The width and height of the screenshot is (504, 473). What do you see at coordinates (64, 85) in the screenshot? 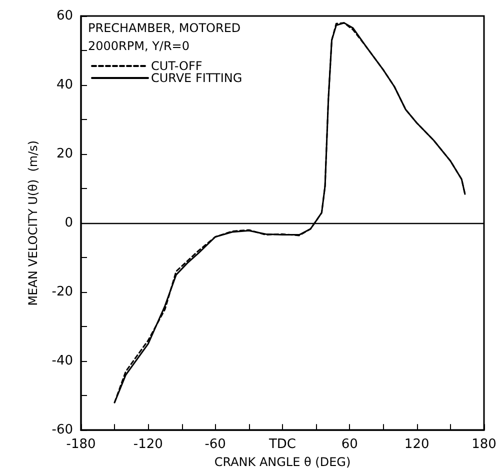
I see `y-tick-label: 40` at bounding box center [64, 85].